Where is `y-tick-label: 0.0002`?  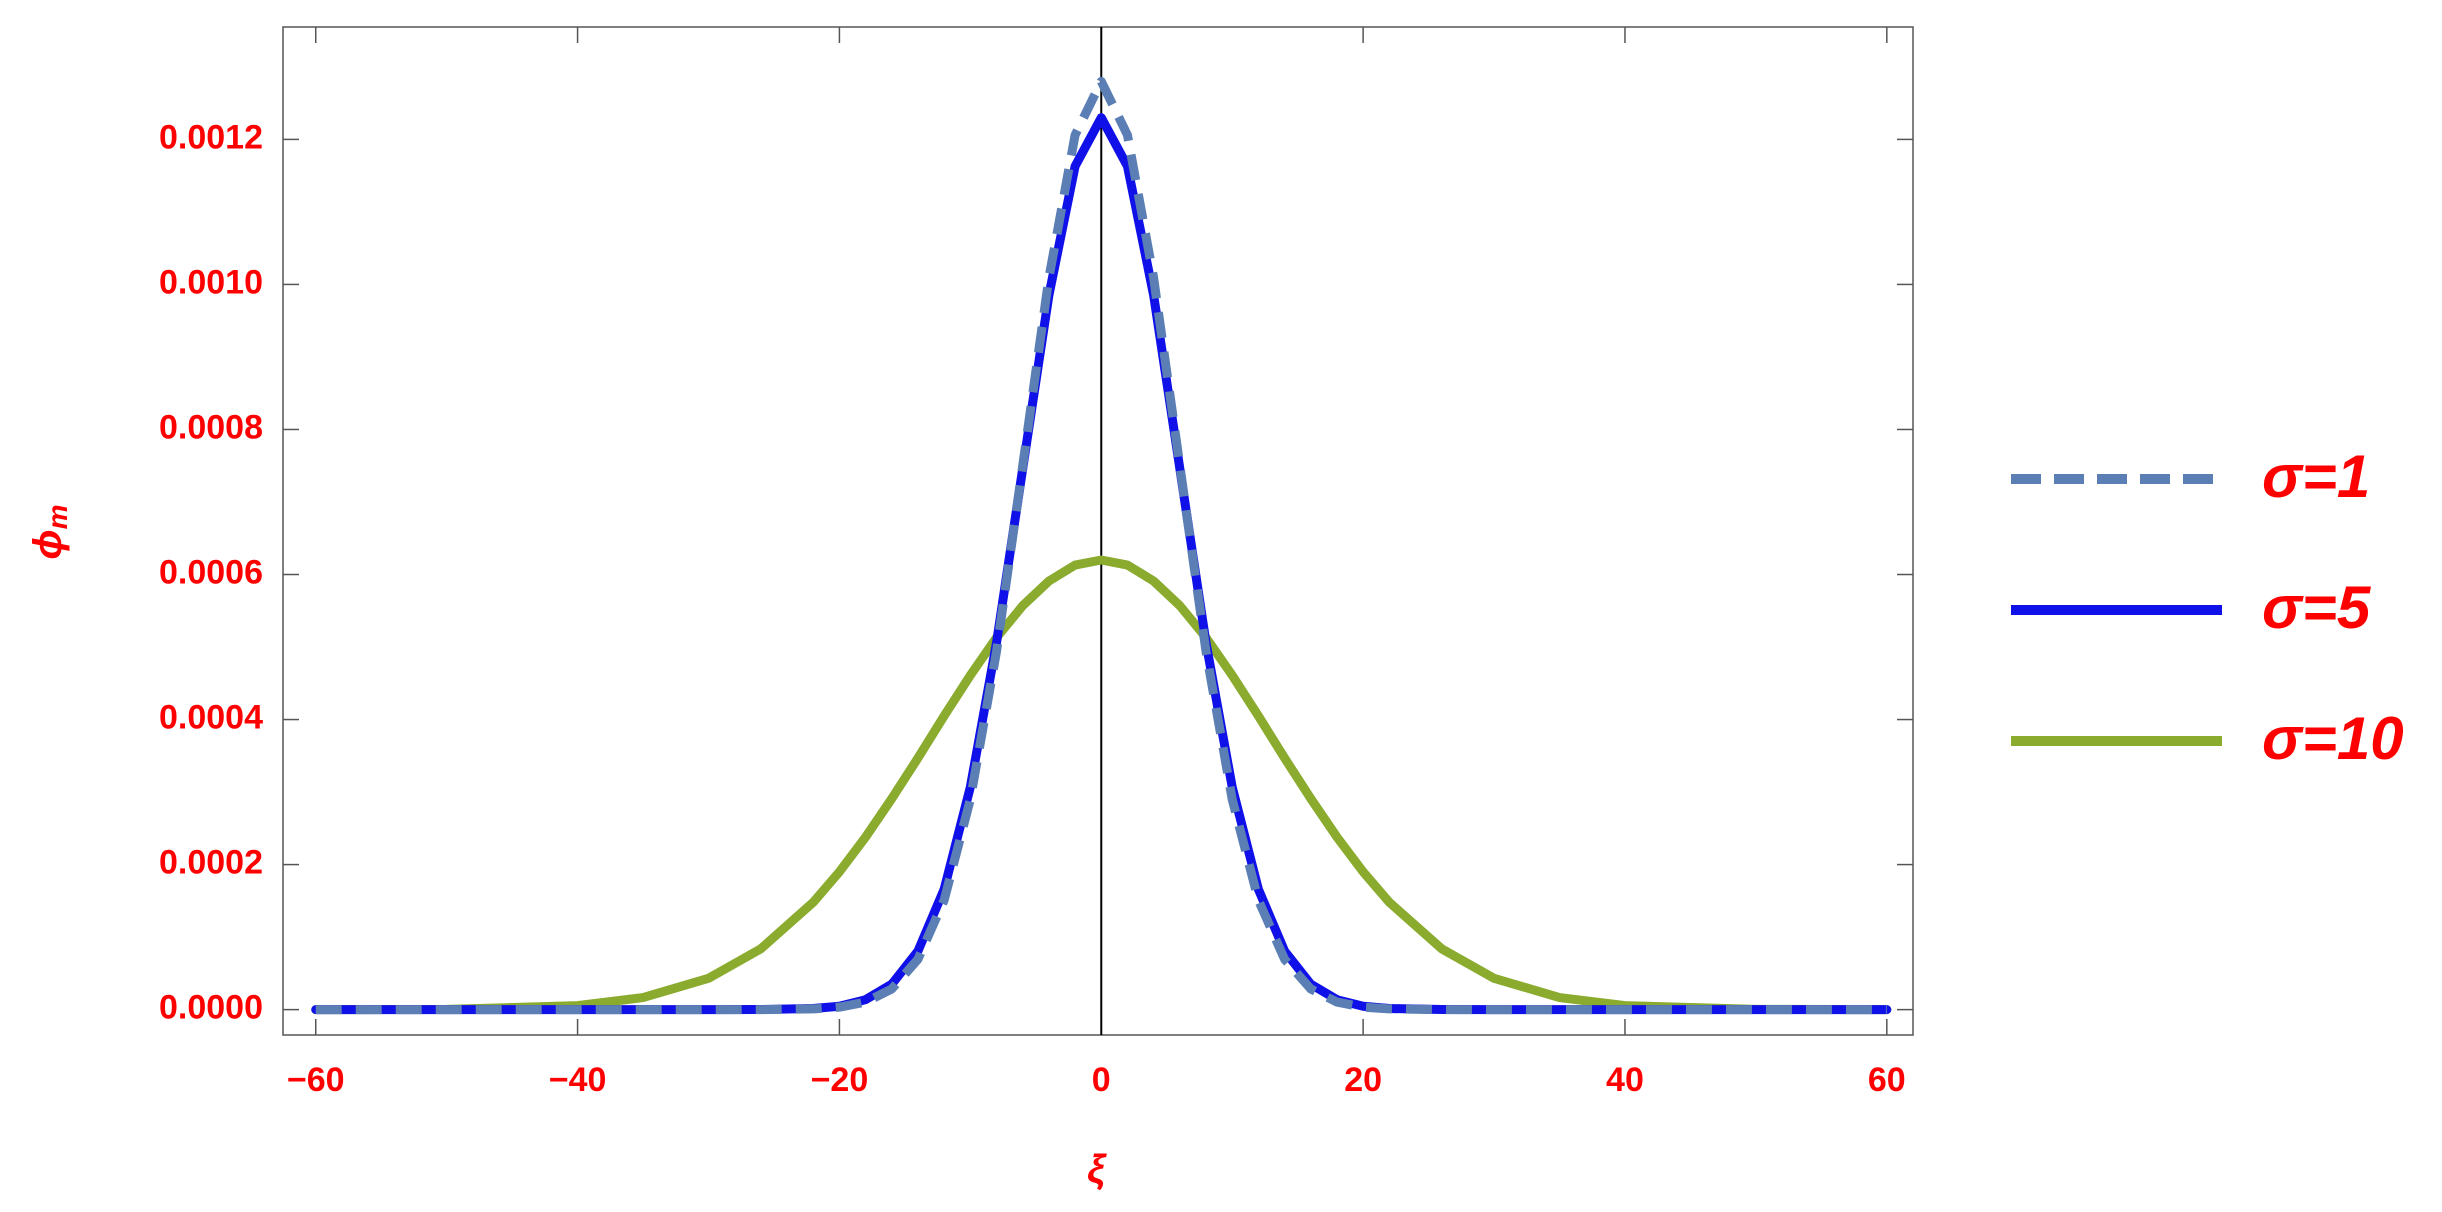 y-tick-label: 0.0002 is located at coordinates (211, 863).